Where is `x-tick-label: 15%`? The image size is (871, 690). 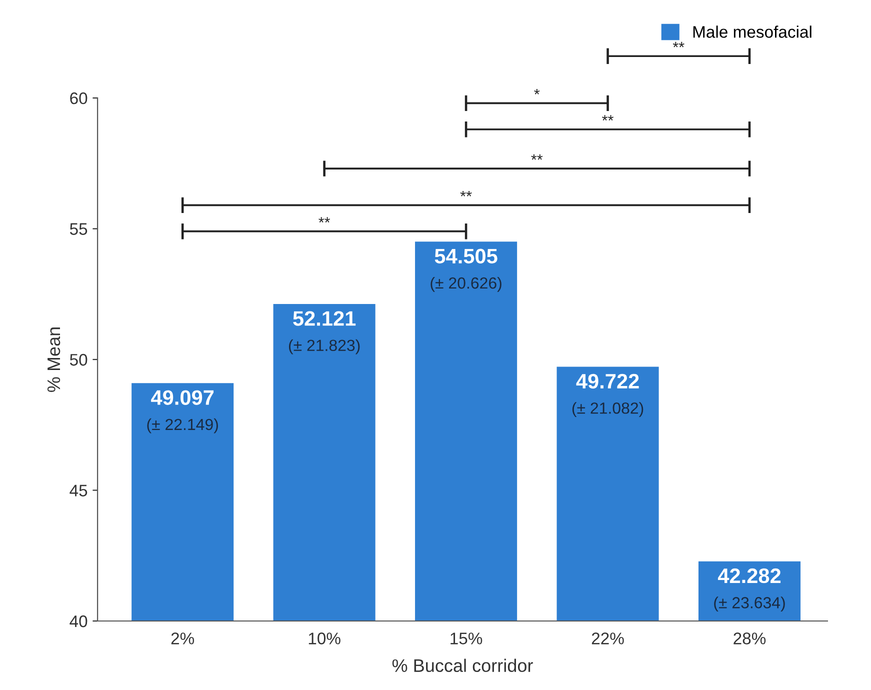
x-tick-label: 15% is located at coordinates (466, 638).